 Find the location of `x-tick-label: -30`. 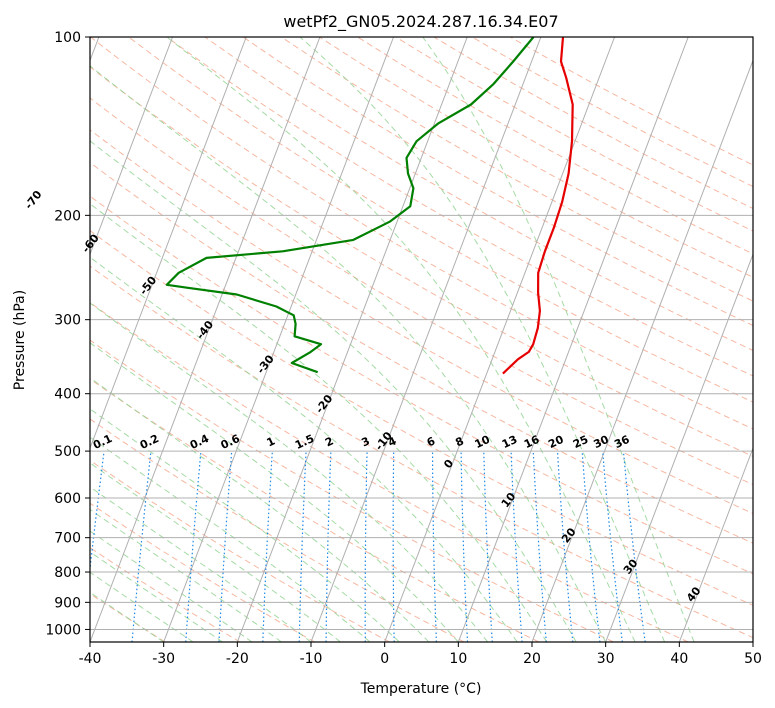

x-tick-label: -30 is located at coordinates (163, 659).